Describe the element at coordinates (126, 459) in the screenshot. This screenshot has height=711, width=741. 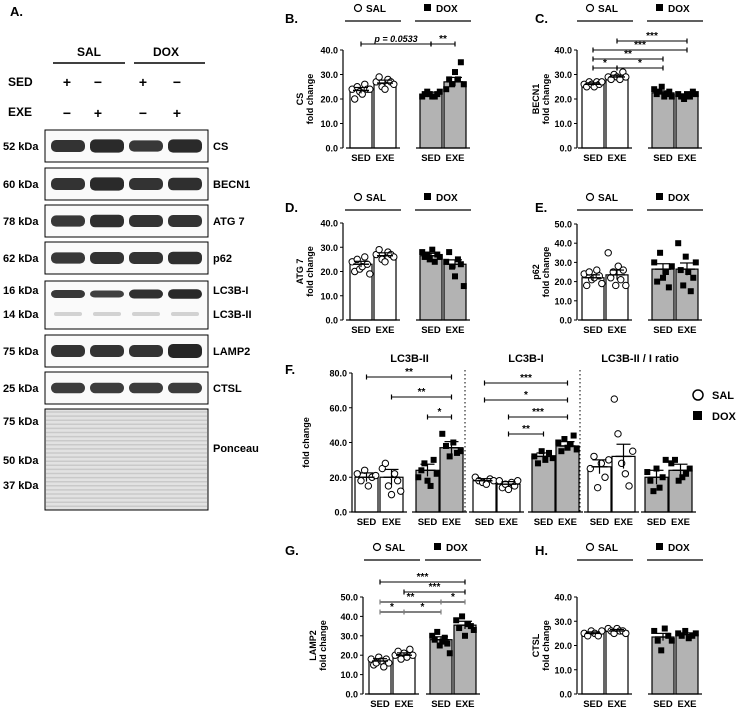
I see `ponceau-box` at that location.